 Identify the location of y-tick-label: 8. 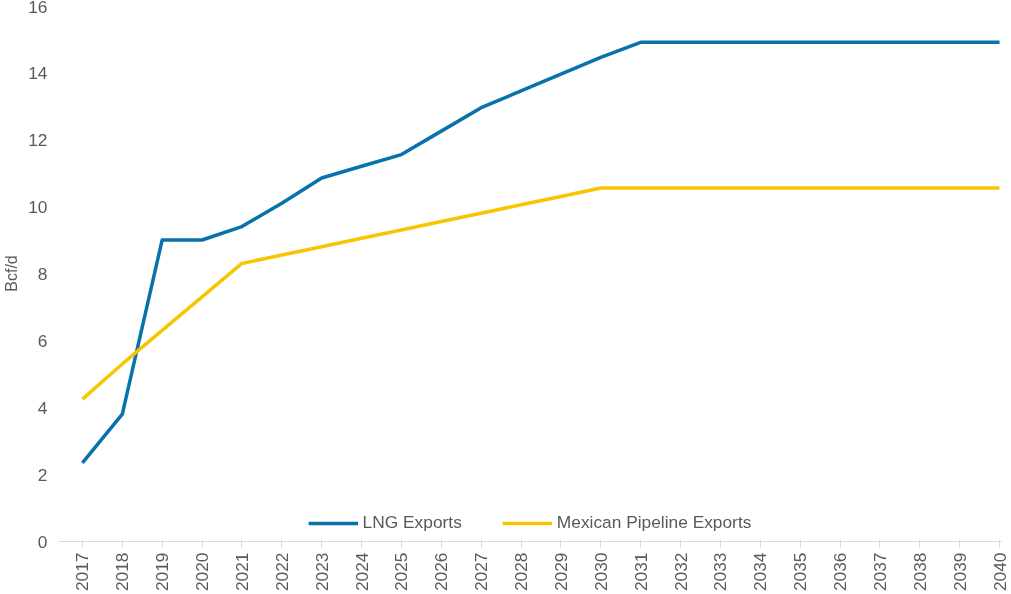
(42, 273).